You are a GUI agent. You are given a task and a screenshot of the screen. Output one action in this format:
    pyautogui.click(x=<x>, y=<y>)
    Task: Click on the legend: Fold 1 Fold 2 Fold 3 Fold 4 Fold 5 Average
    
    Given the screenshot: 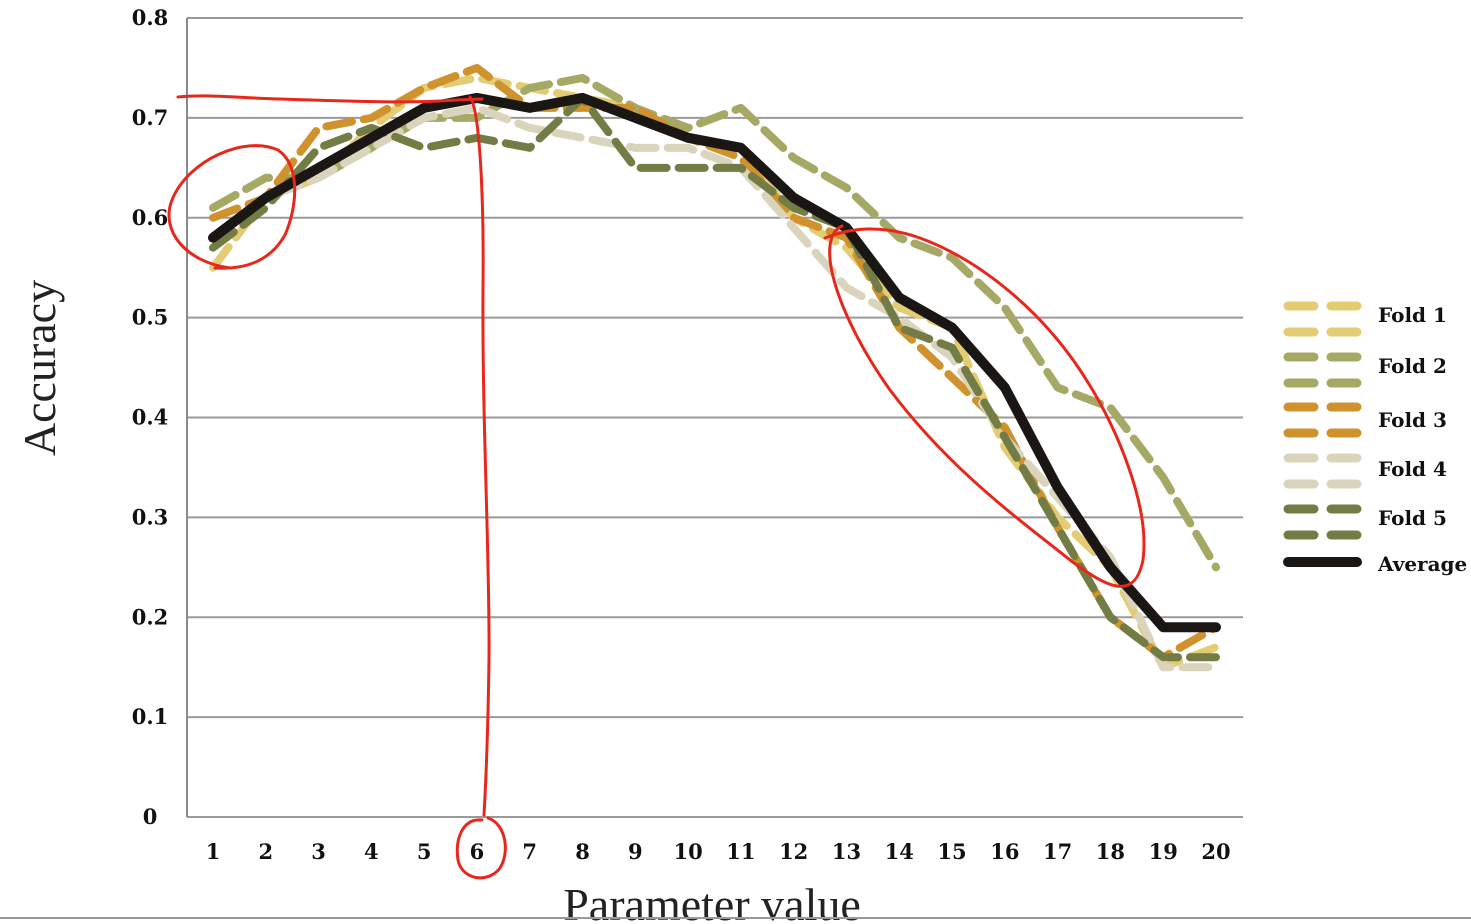 What is the action you would take?
    pyautogui.click(x=1375, y=438)
    